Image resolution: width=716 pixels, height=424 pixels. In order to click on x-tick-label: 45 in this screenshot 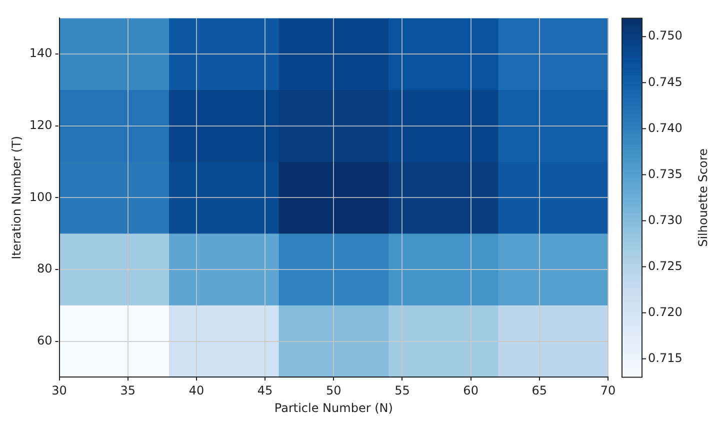, I will do `click(265, 391)`.